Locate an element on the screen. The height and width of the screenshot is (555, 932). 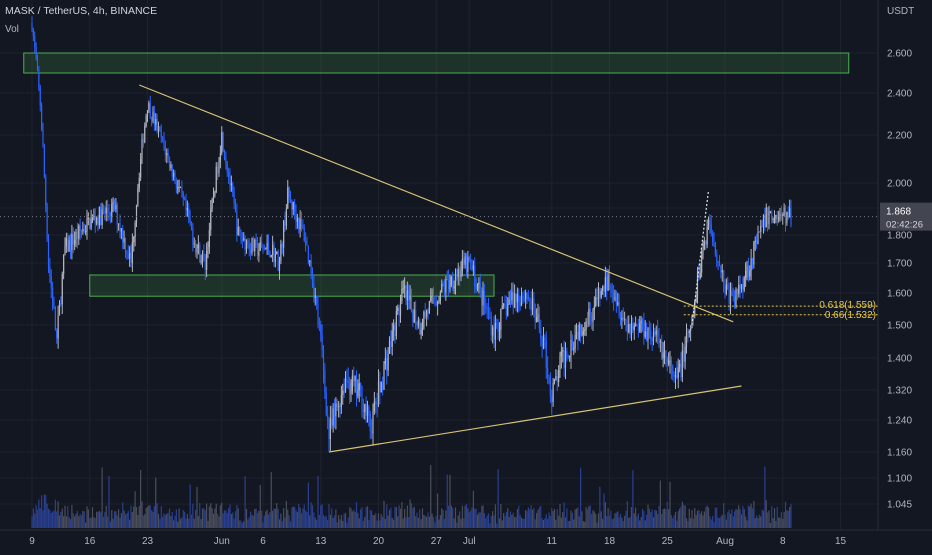
time-axis: 9 16 23 Jun 6 13 20 27 Jul 11 18 25 Aug 8 15 is located at coordinates (437, 541).